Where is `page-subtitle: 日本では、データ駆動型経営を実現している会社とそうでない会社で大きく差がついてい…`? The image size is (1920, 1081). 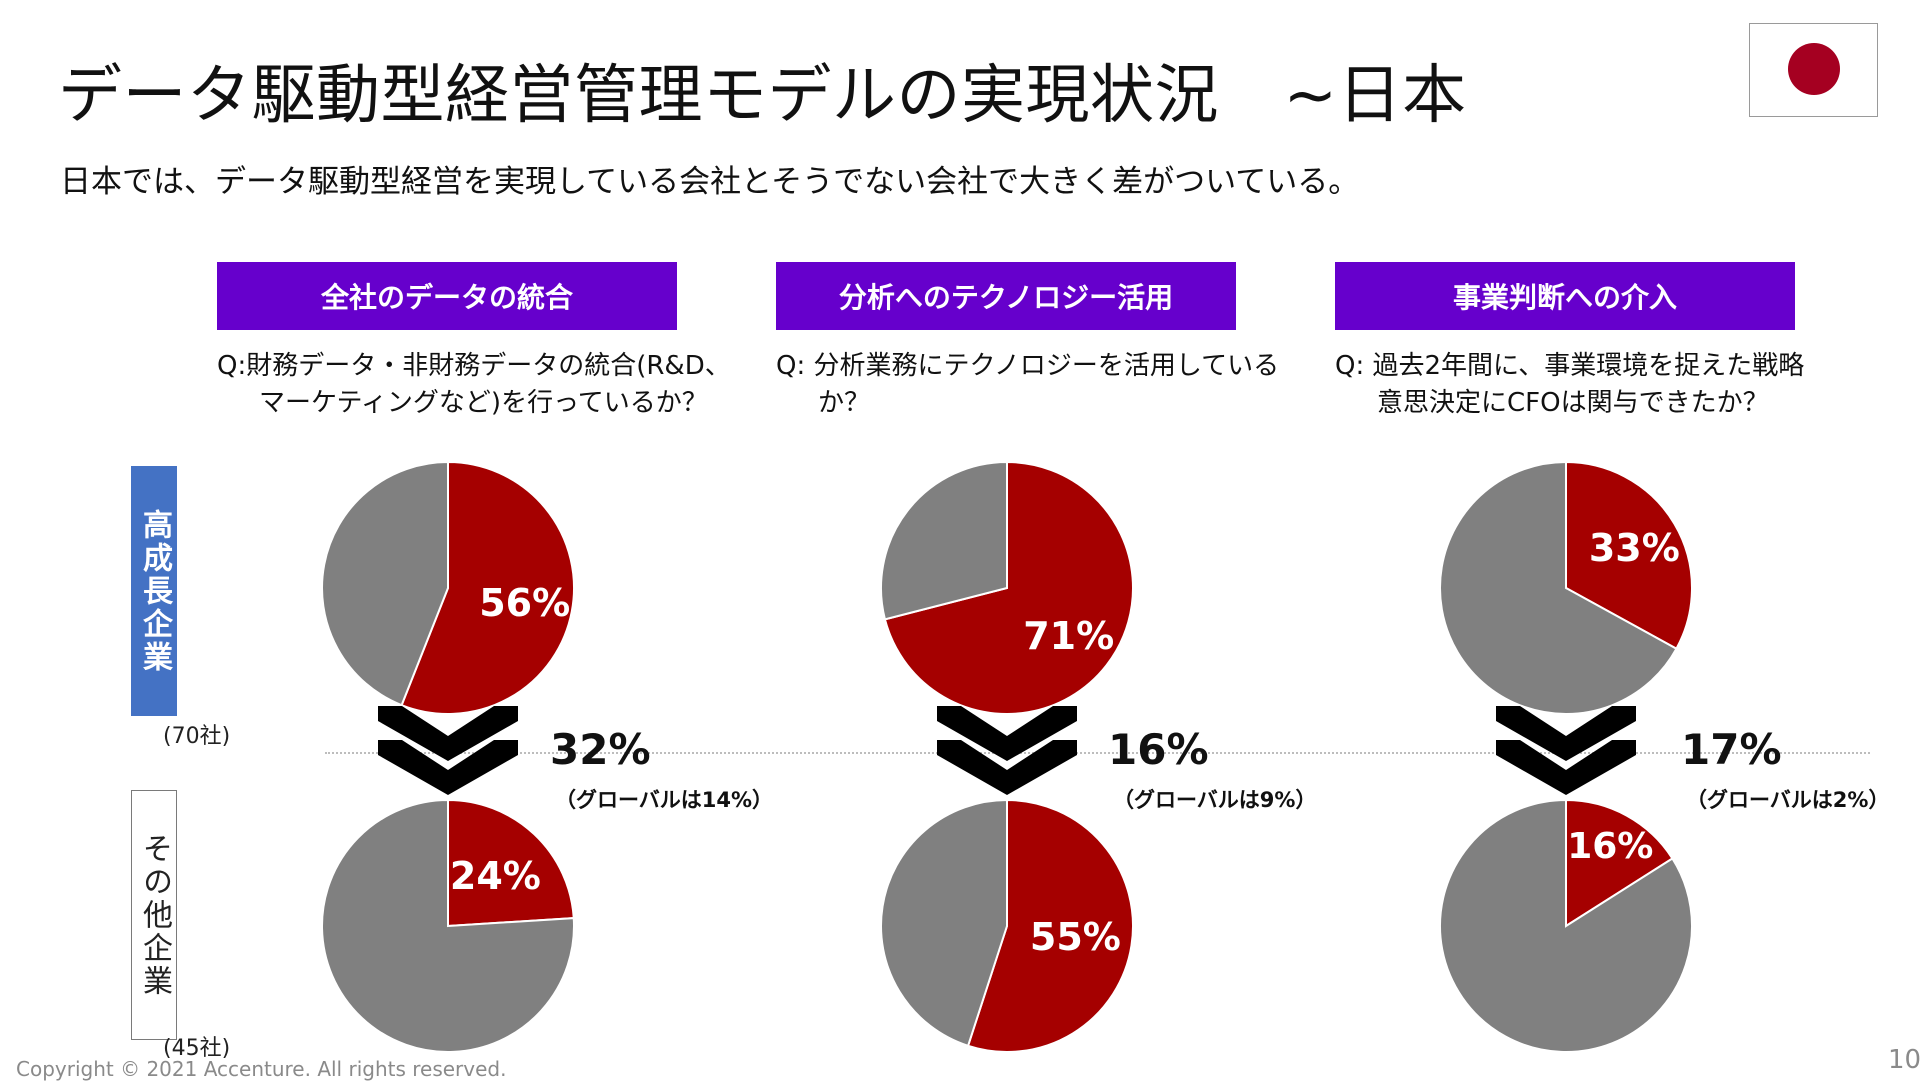 page-subtitle: 日本では、データ駆動型経営を実現している会社とそうでない会社で大きく差がついてい… is located at coordinates (710, 182).